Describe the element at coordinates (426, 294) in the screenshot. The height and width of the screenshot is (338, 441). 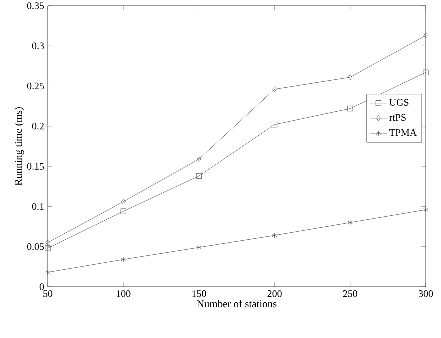
I see `x-tick-label: 300` at that location.